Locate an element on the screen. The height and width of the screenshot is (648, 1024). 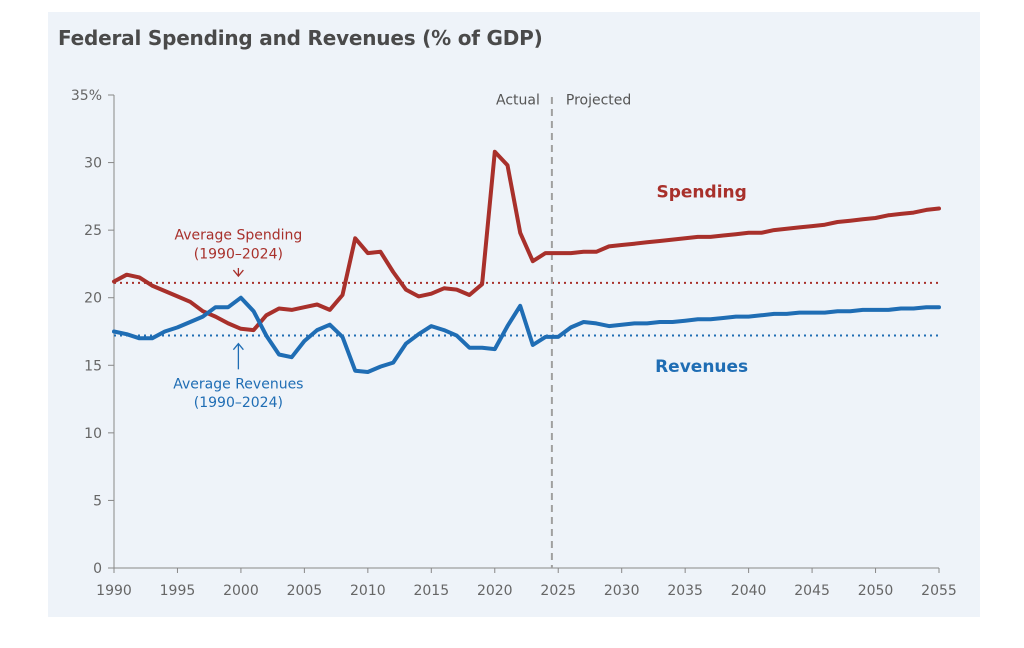
series-line-revenues is located at coordinates (526, 334).